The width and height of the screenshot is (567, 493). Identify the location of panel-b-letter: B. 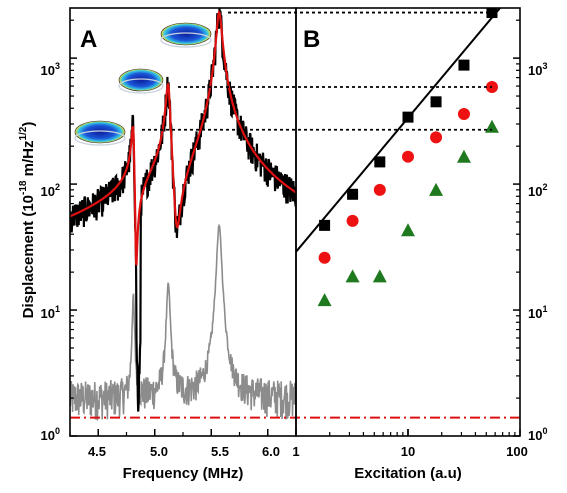
(311, 39).